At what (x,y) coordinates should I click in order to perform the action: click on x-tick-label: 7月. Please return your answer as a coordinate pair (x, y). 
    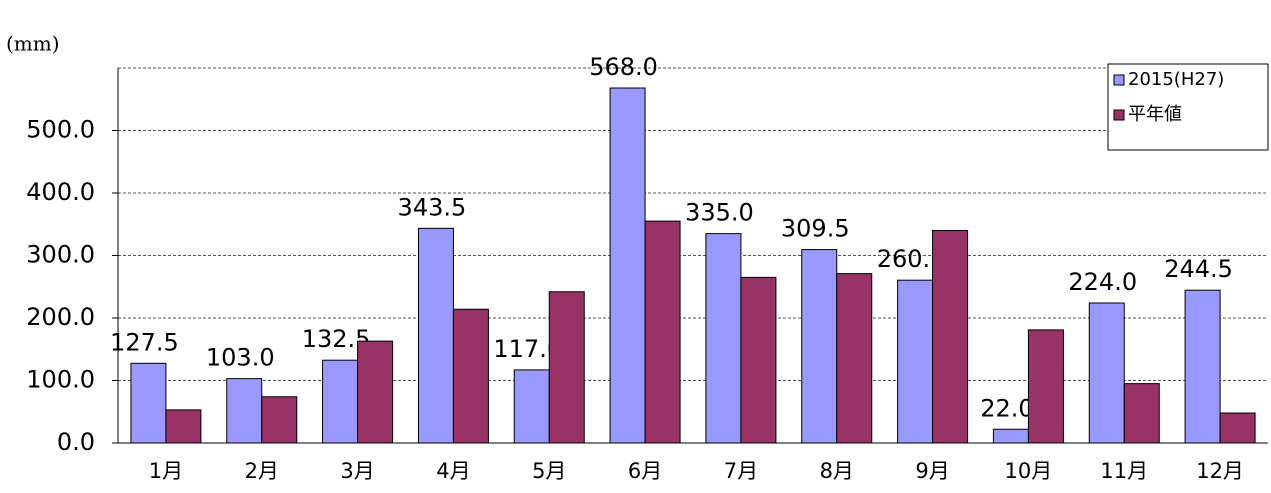
    Looking at the image, I should click on (741, 471).